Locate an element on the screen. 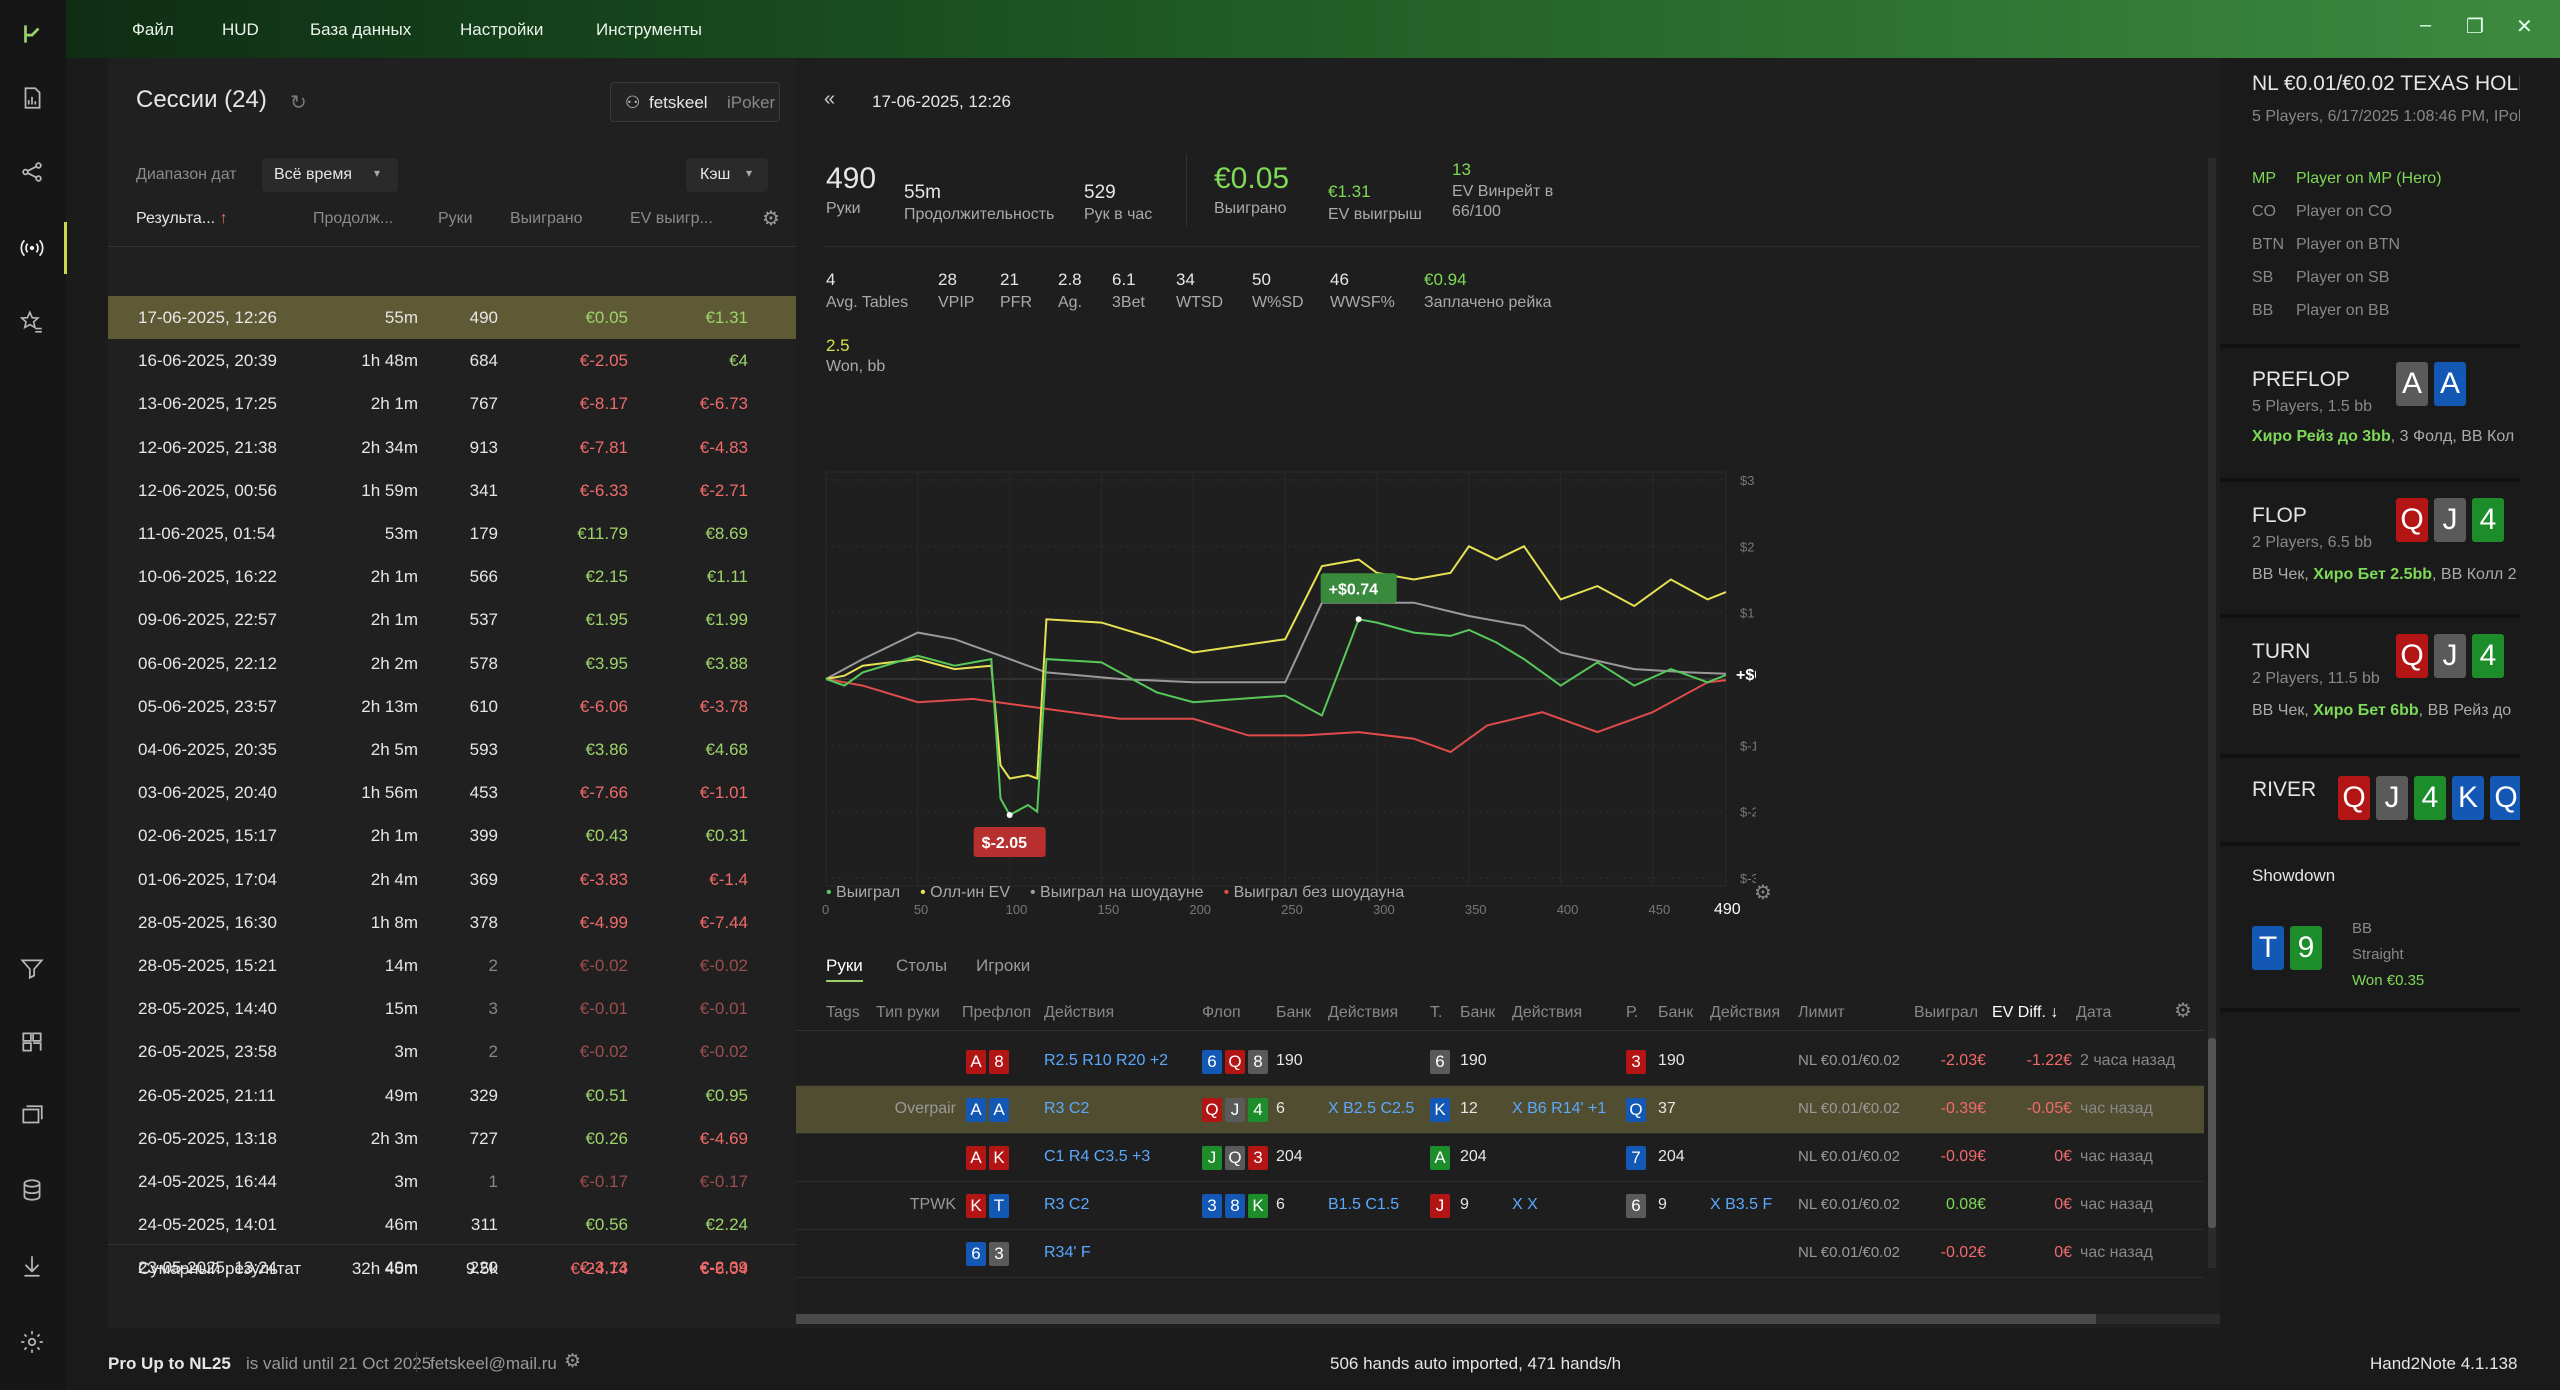 The height and width of the screenshot is (1390, 2560). legend-item: • Выиграл без шоудауна is located at coordinates (1314, 892).